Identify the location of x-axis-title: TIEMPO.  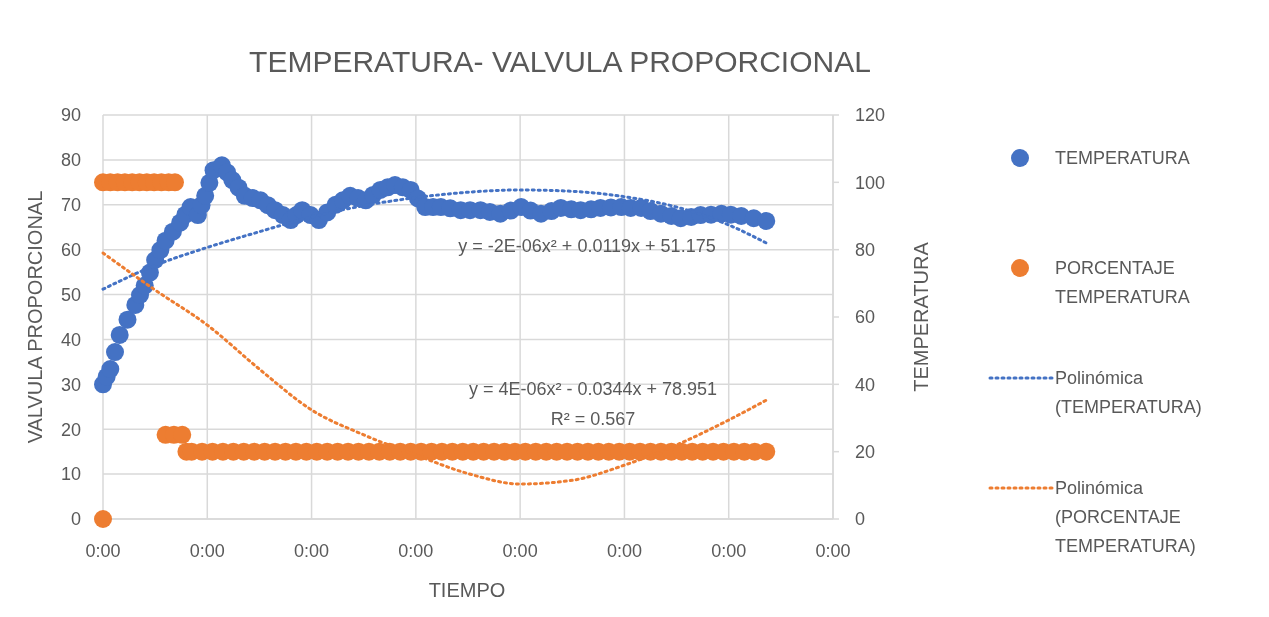
(467, 590).